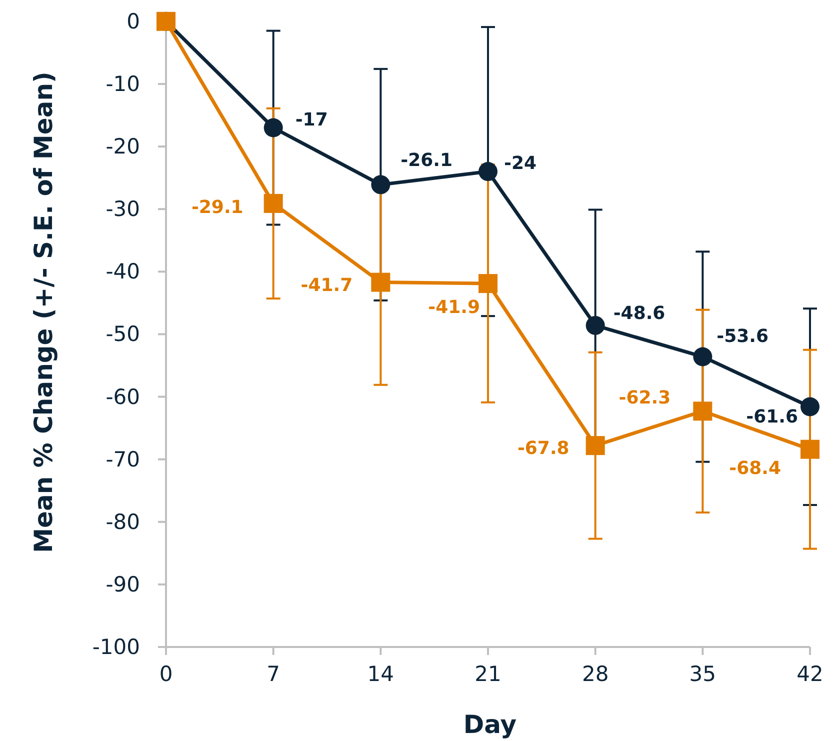  I want to click on data-label: -41.9, so click(454, 307).